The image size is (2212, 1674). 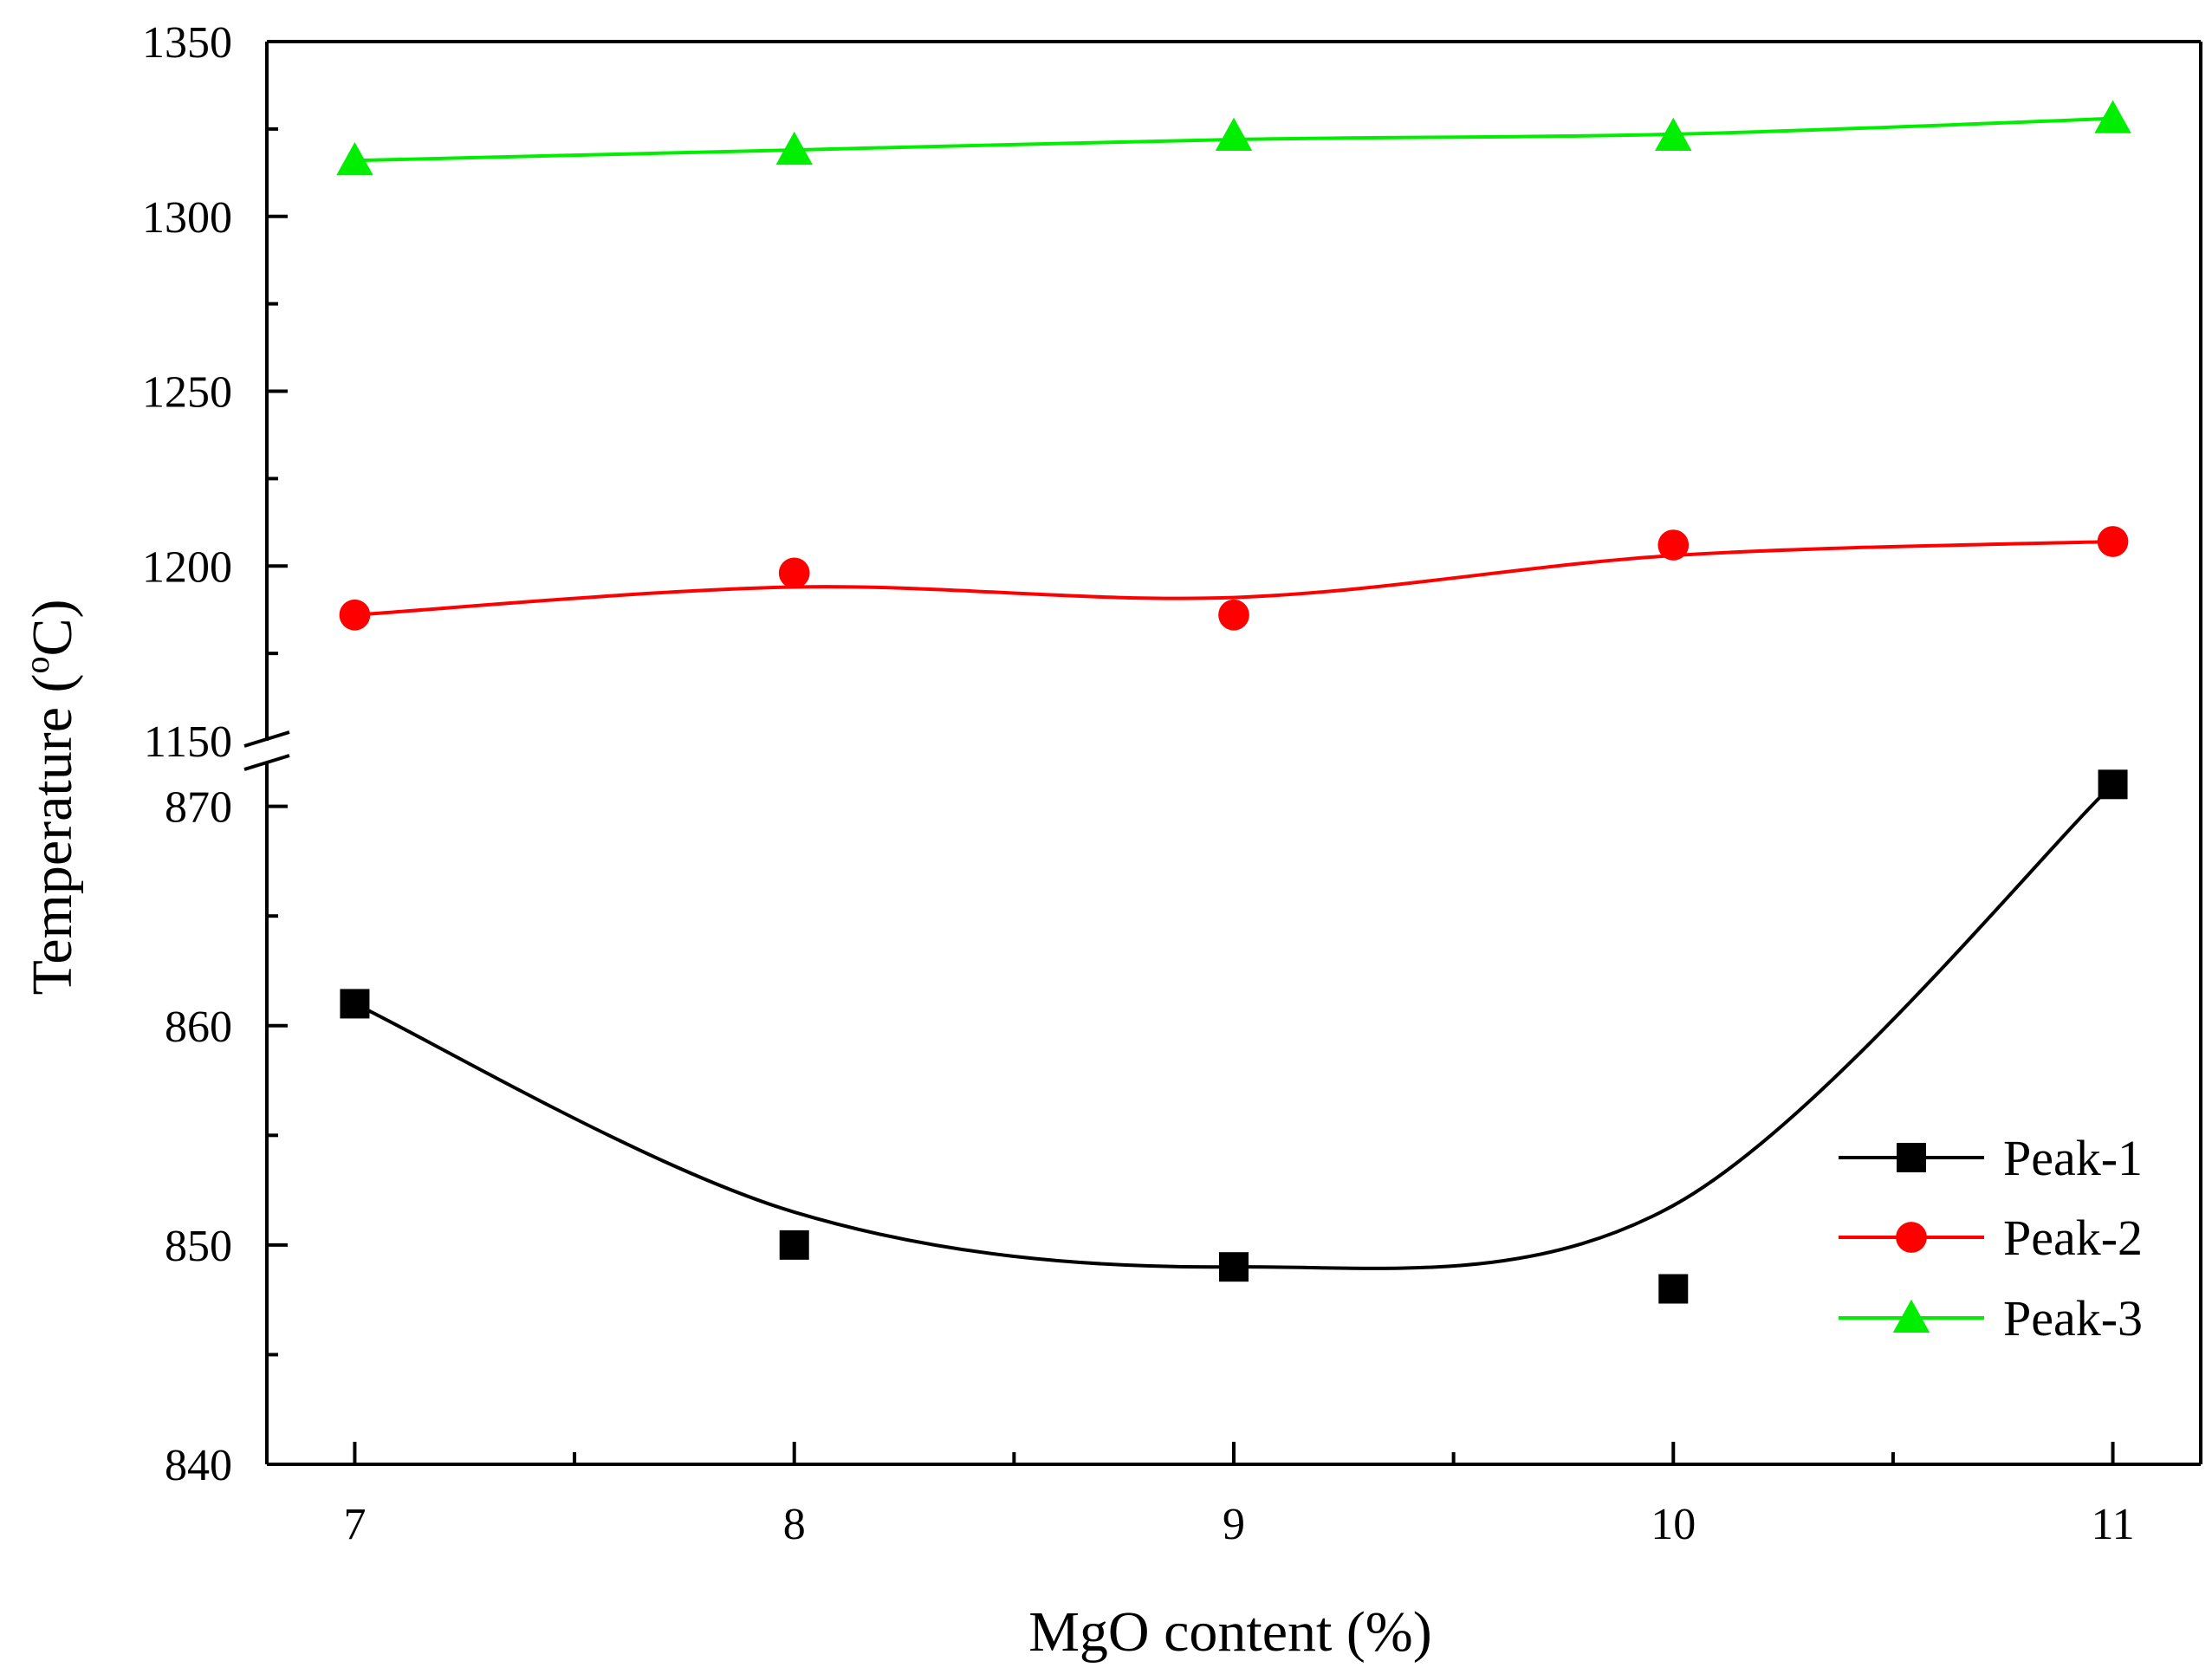 I want to click on axis-break-mark-top, so click(x=266, y=739).